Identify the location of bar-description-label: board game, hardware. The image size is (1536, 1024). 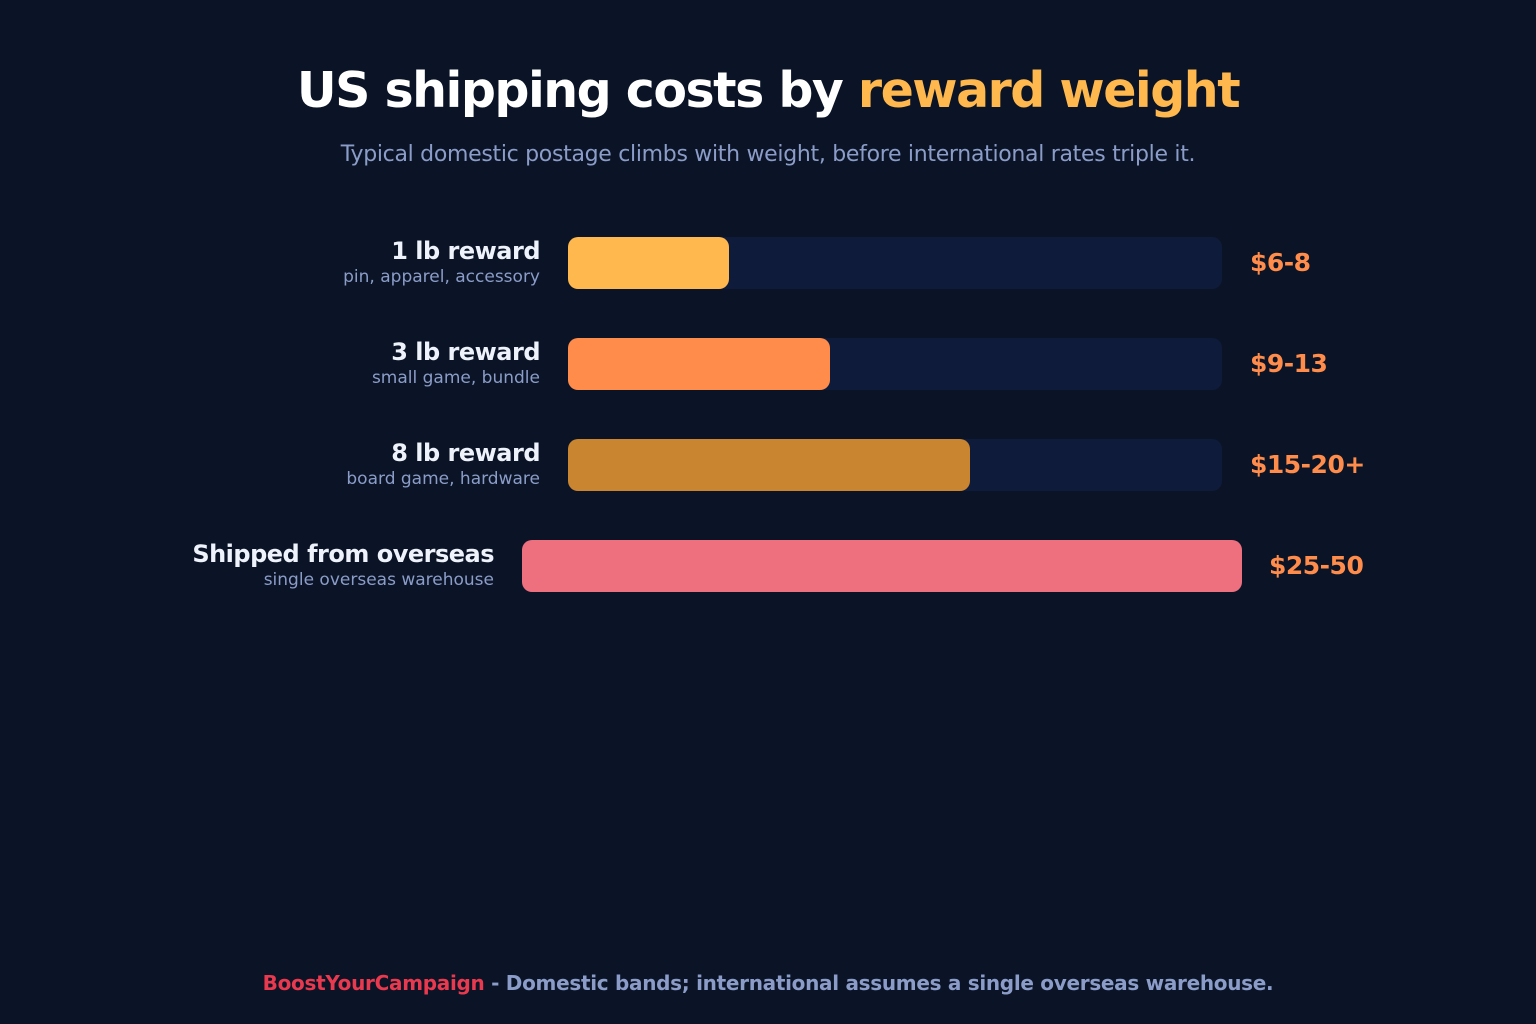
(443, 479).